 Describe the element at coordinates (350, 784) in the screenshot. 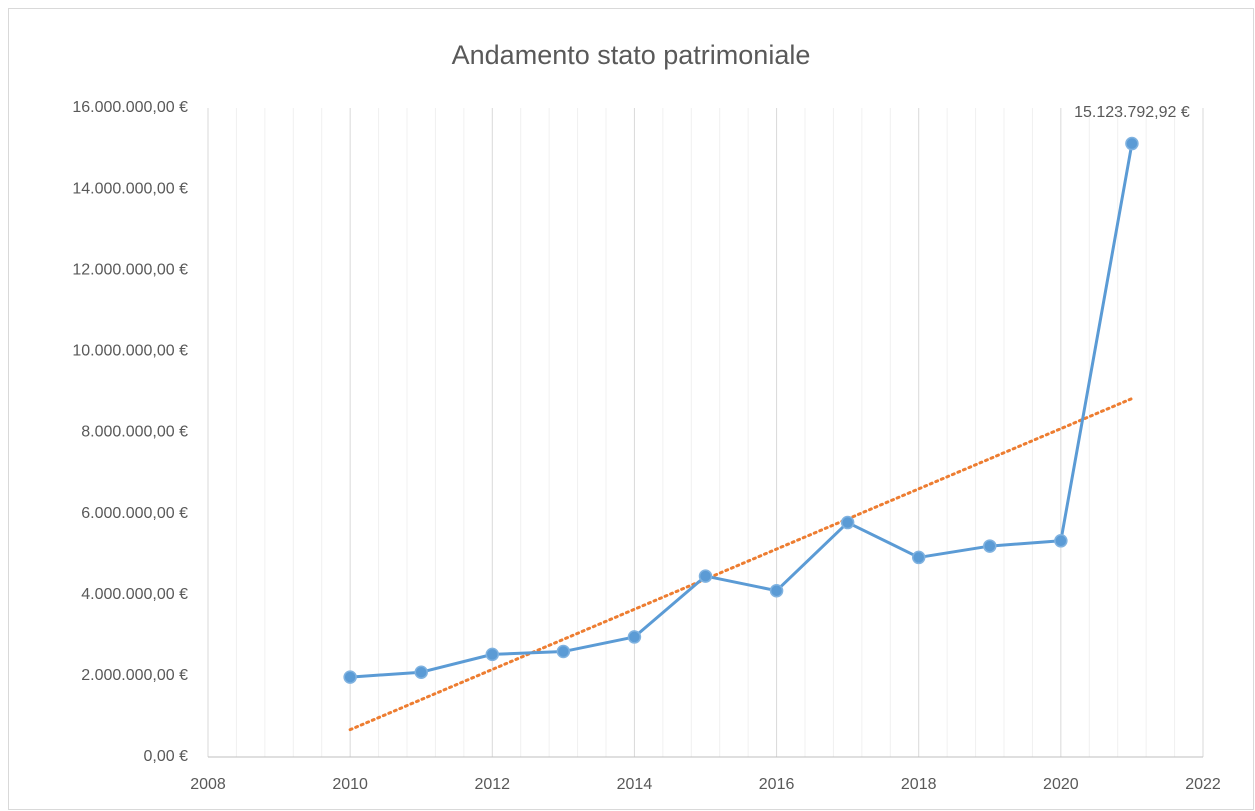

I see `x-tick-label: 2010` at that location.